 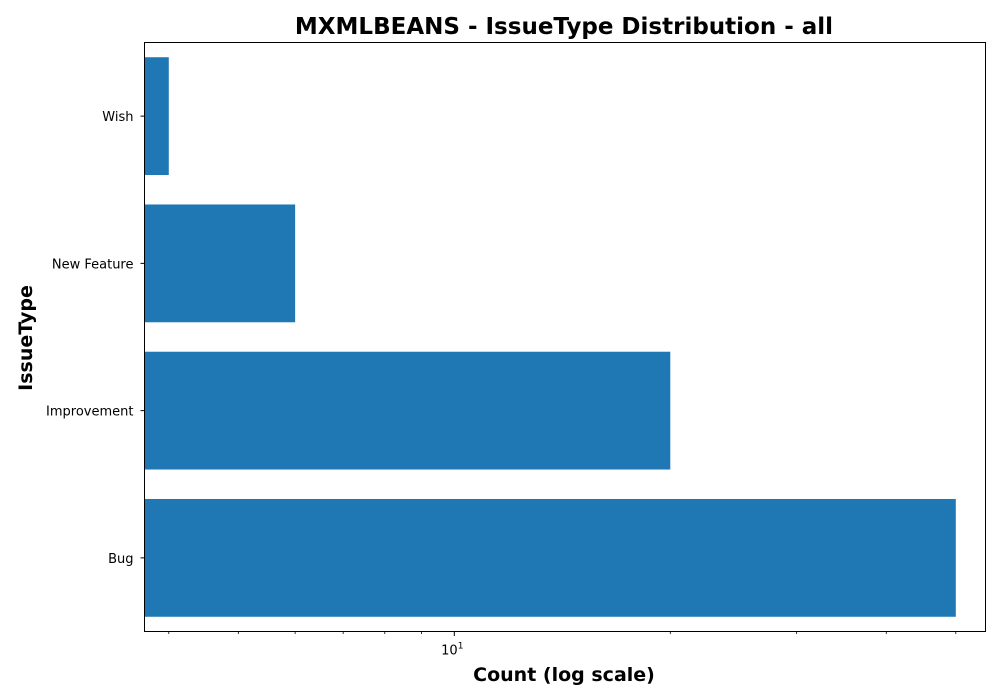 What do you see at coordinates (564, 675) in the screenshot?
I see `x-axis-label: Count (log scale)` at bounding box center [564, 675].